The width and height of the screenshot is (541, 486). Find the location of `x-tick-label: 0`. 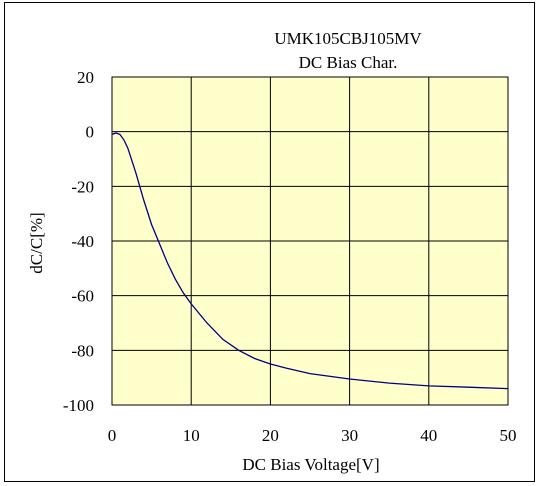

x-tick-label: 0 is located at coordinates (112, 435).